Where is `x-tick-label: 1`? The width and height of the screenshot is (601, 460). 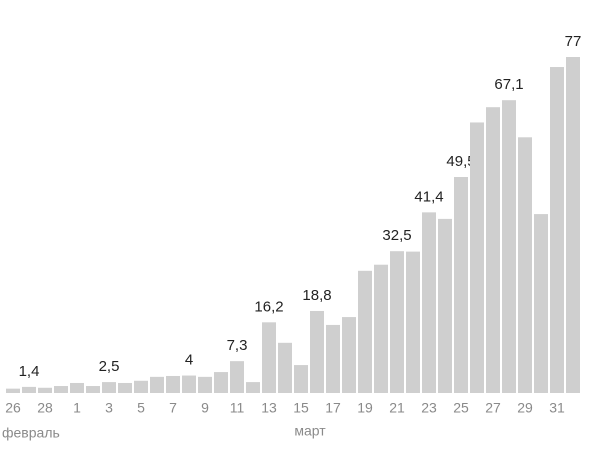
x-tick-label: 1 is located at coordinates (77, 408).